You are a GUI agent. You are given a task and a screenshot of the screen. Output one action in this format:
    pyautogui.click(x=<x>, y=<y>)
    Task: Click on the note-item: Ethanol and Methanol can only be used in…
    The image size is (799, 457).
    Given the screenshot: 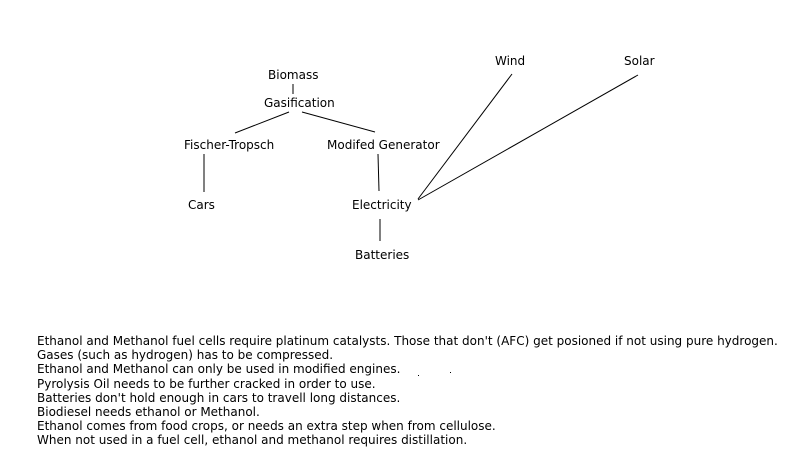 What is the action you would take?
    pyautogui.click(x=219, y=369)
    